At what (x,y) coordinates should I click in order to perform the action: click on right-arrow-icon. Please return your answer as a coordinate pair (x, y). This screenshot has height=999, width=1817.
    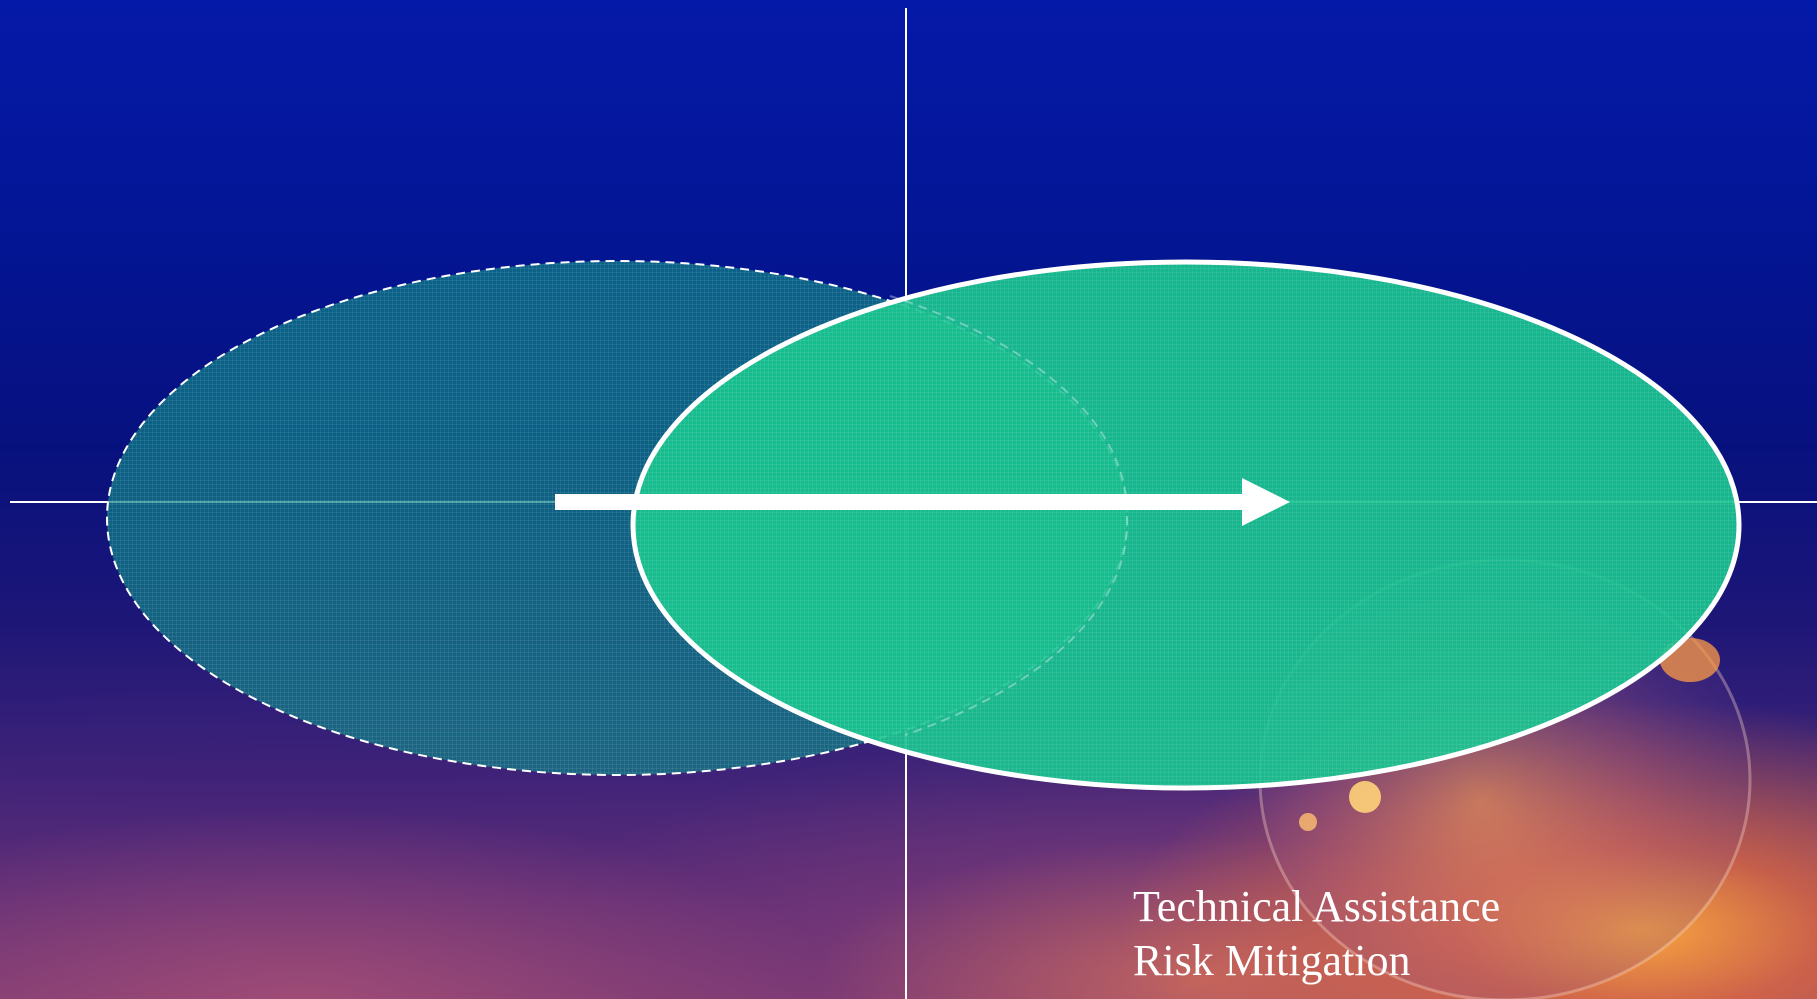
    Looking at the image, I should click on (922, 502).